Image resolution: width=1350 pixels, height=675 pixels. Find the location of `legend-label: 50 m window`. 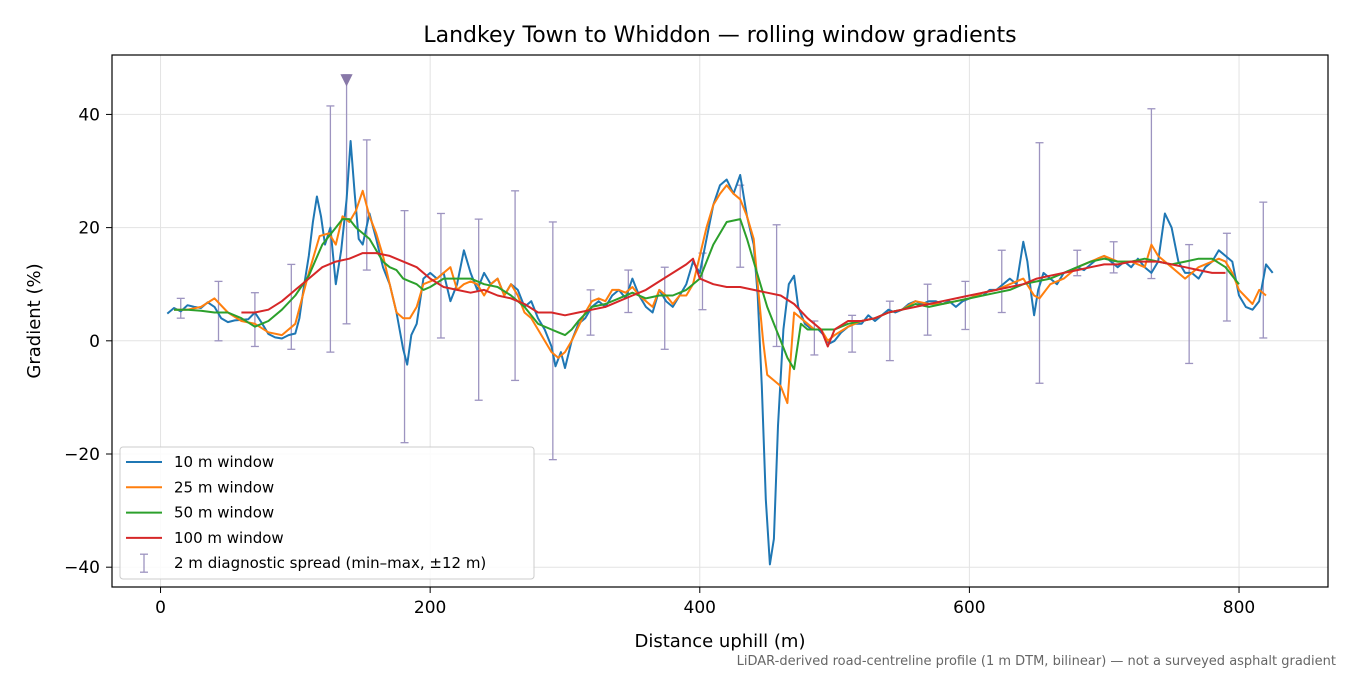

legend-label: 50 m window is located at coordinates (224, 513).